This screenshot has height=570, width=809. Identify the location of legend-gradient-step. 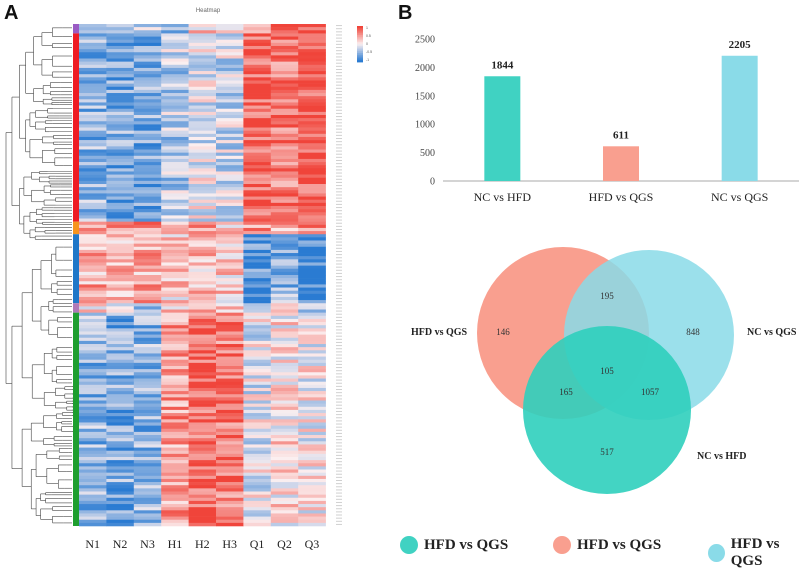
(360, 57).